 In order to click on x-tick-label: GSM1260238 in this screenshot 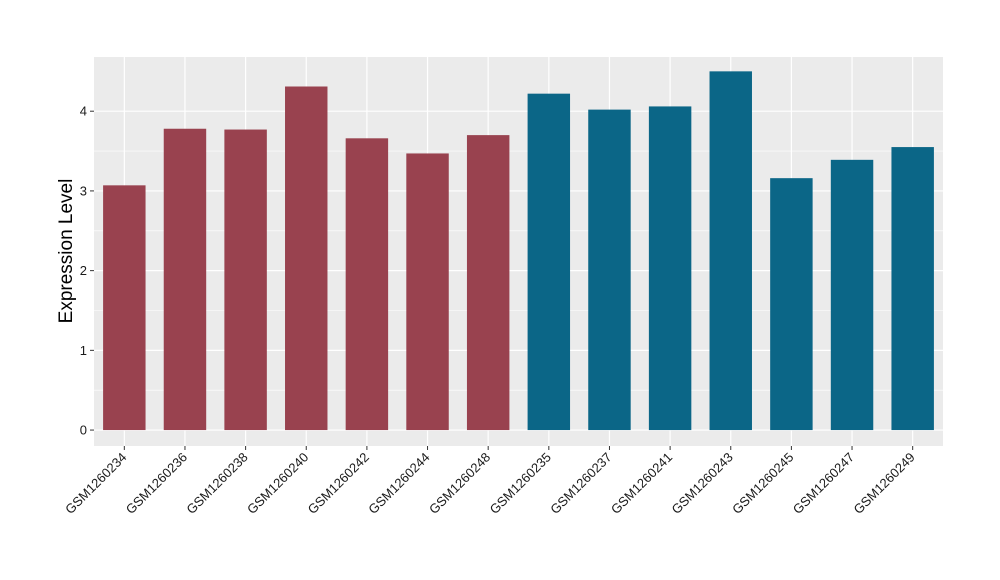, I will do `click(216, 483)`.